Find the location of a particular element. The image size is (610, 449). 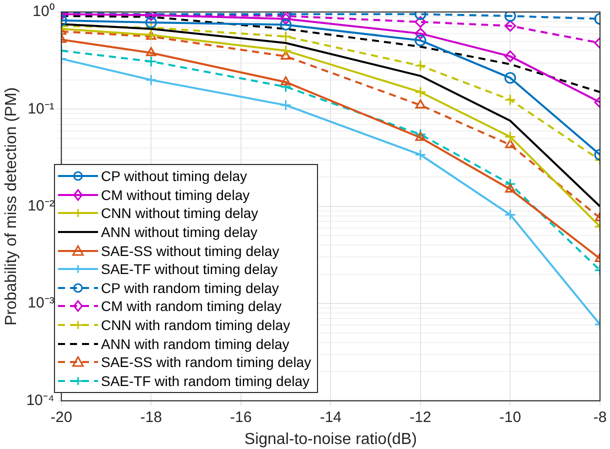

y-tick-label: 10⁻³ is located at coordinates (41, 303).